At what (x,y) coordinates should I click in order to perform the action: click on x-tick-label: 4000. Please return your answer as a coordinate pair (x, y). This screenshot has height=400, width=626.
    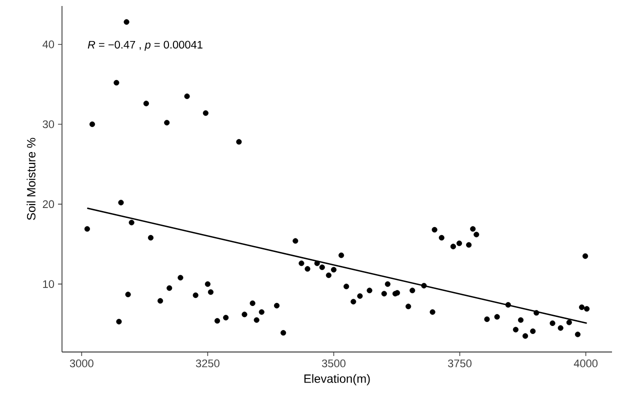
    Looking at the image, I should click on (586, 364).